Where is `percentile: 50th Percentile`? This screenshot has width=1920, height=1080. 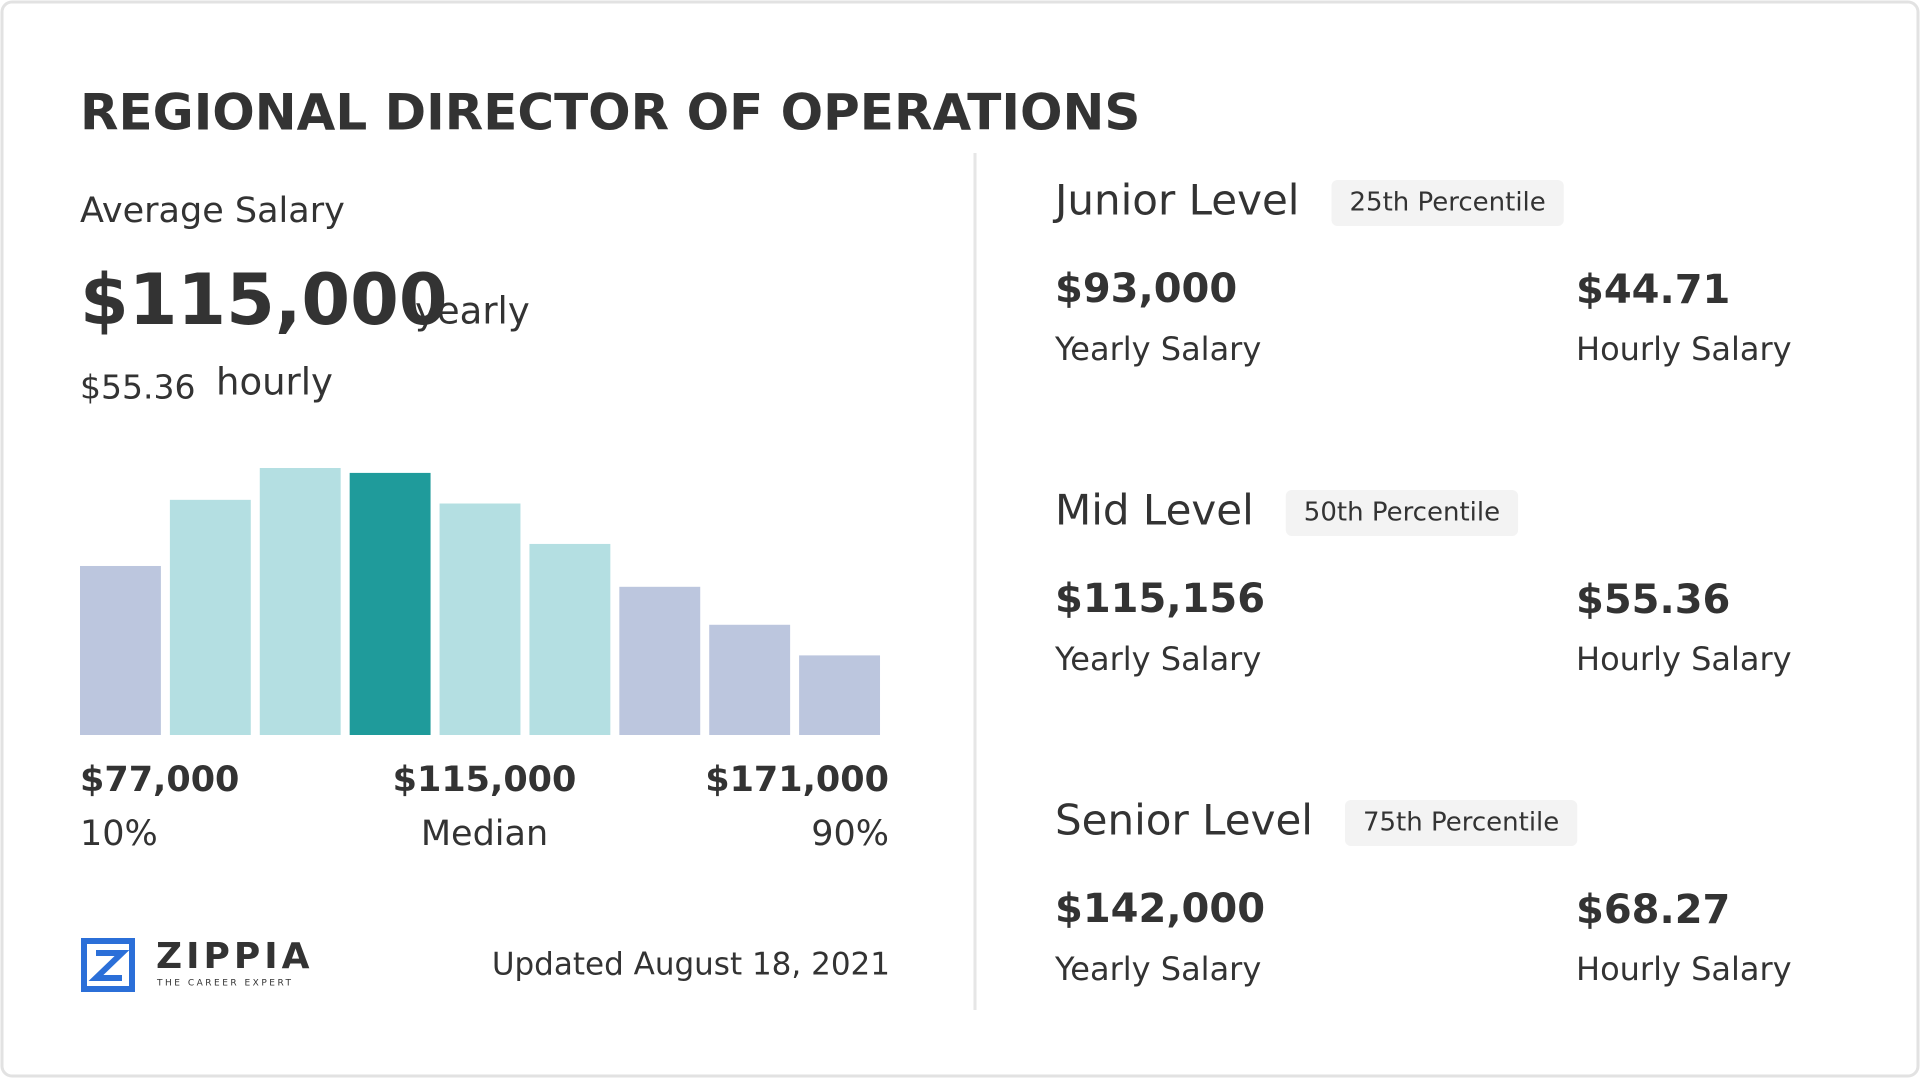
percentile: 50th Percentile is located at coordinates (1402, 513).